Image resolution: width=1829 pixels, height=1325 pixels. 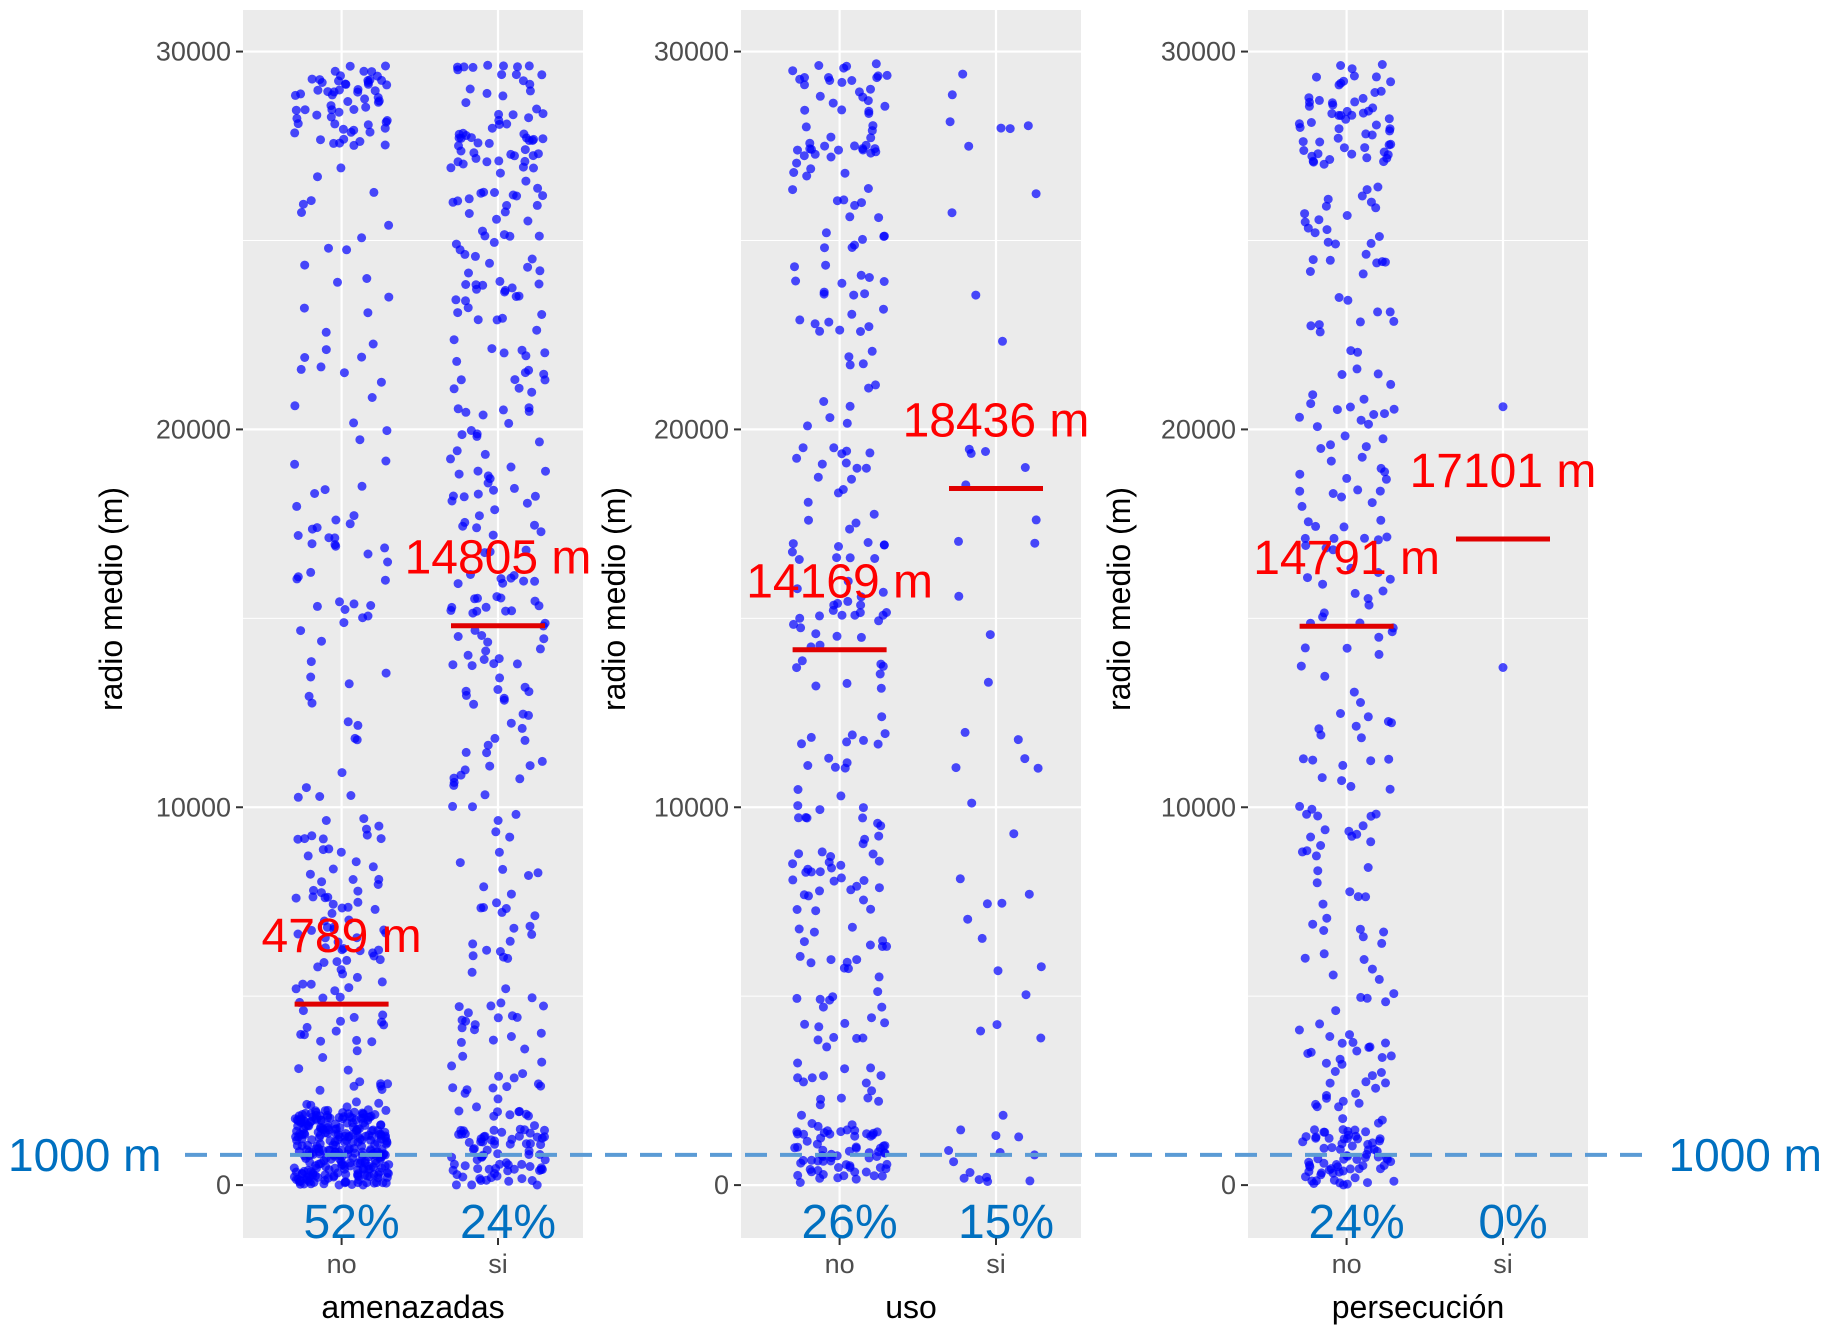 What do you see at coordinates (193, 52) in the screenshot?
I see `y-tick-label: 30000` at bounding box center [193, 52].